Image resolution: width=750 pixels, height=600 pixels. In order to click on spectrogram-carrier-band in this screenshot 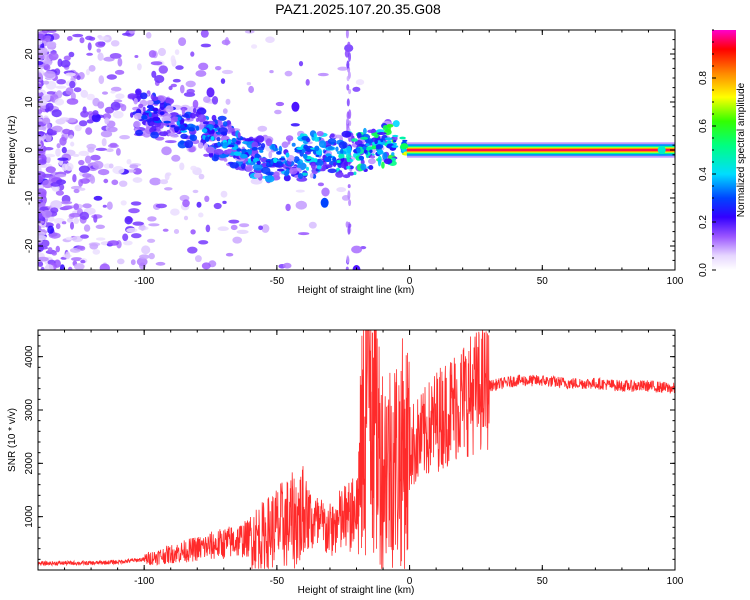, I will do `click(540, 150)`.